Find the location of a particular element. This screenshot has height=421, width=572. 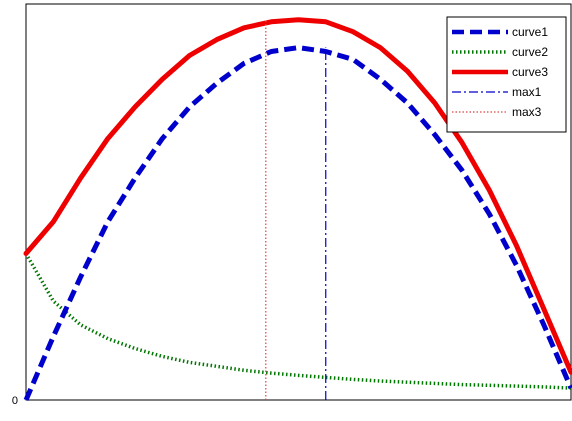

legend-box is located at coordinates (506, 74).